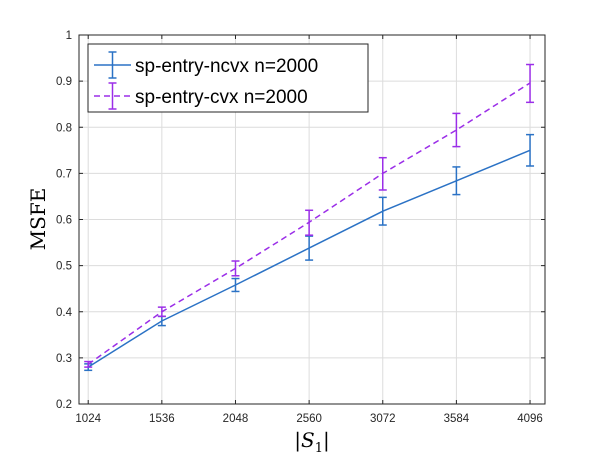  I want to click on x-tick-label: 3072, so click(383, 419).